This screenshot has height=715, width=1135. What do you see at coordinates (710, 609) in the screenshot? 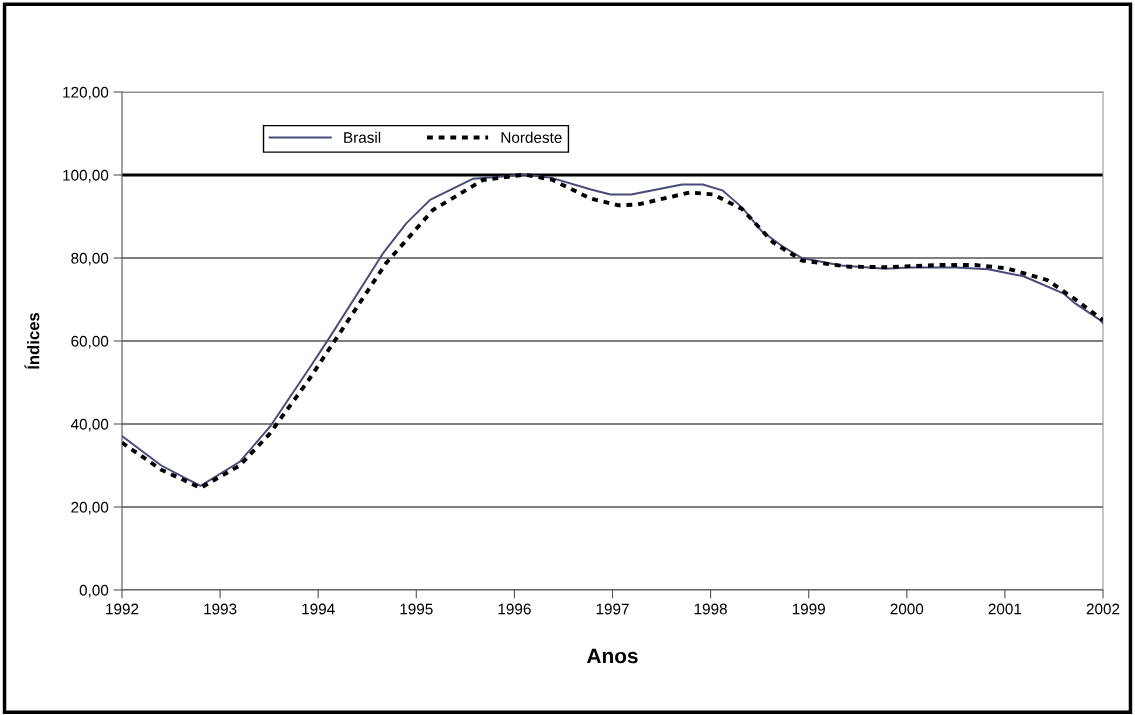
I see `x-tick-label: 1998` at bounding box center [710, 609].